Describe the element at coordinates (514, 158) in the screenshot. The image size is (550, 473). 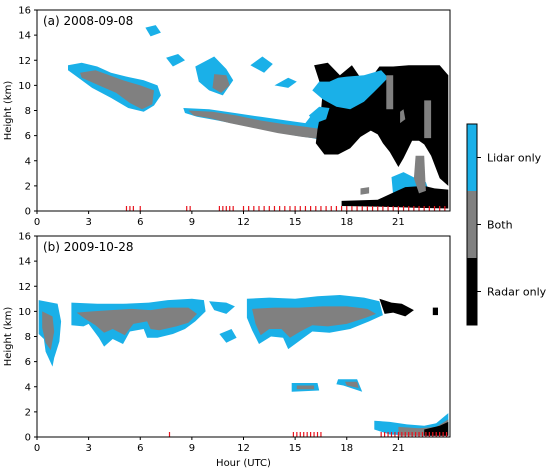
I see `colorbar-label: Lidar only` at that location.